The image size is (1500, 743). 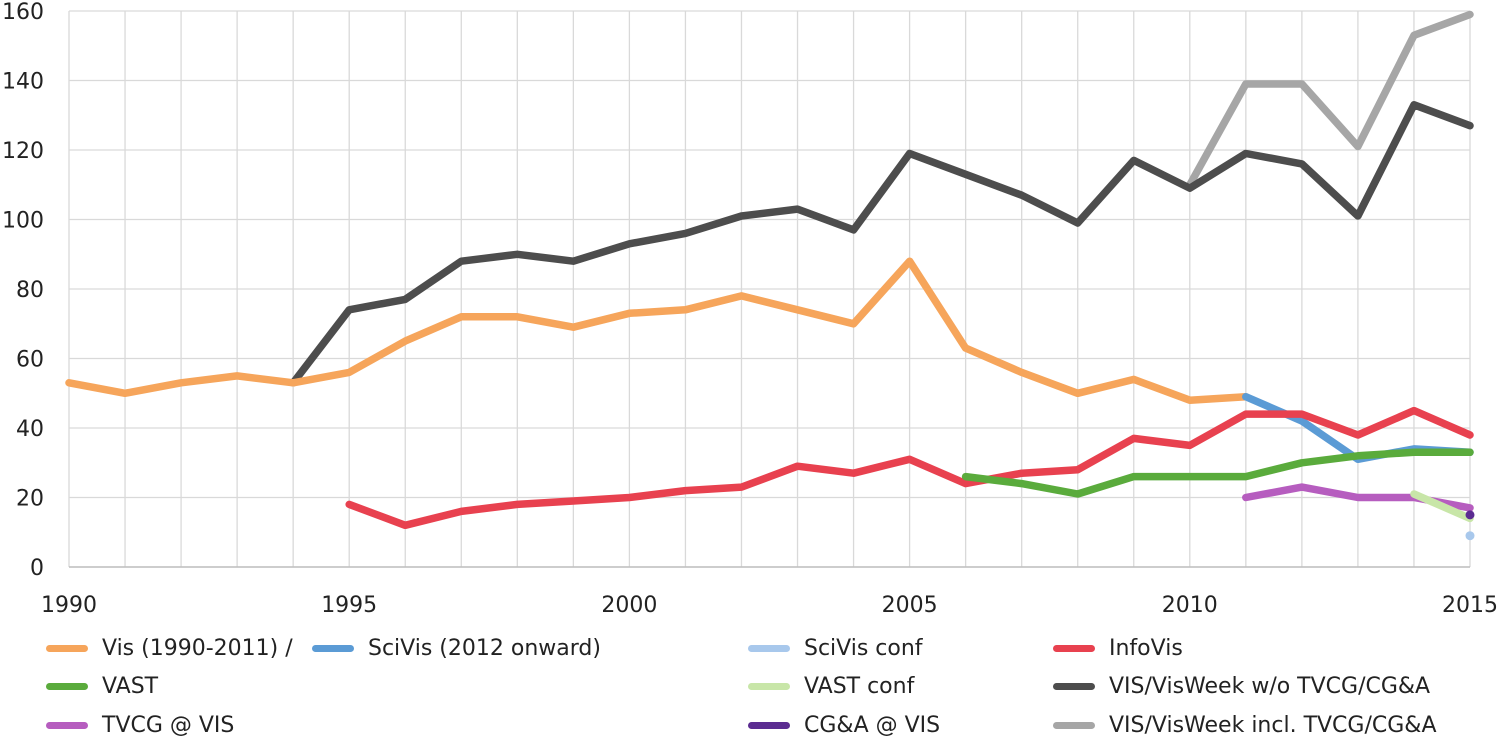 I want to click on legend-item: VIS/VisWeek w/o TVCG/CG&A, so click(x=1241, y=686).